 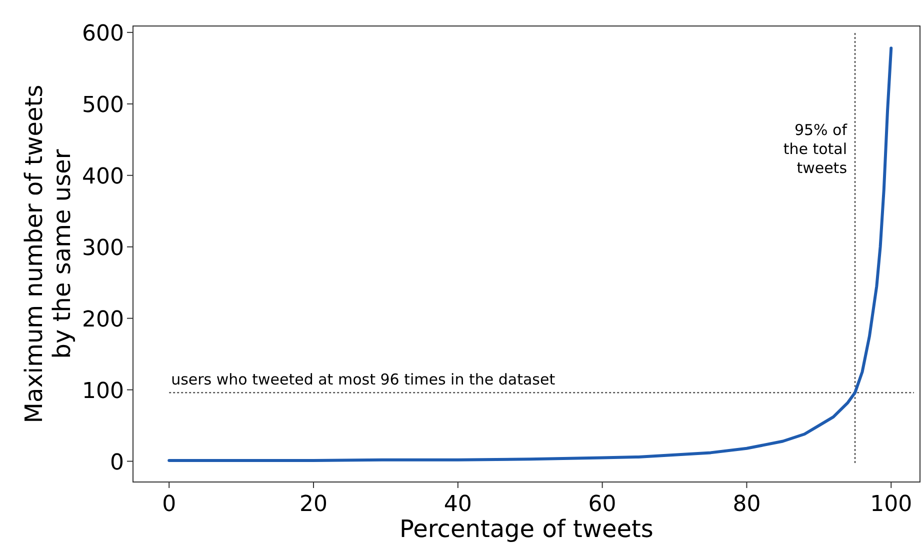 What do you see at coordinates (103, 391) in the screenshot?
I see `y-tick-label: 100` at bounding box center [103, 391].